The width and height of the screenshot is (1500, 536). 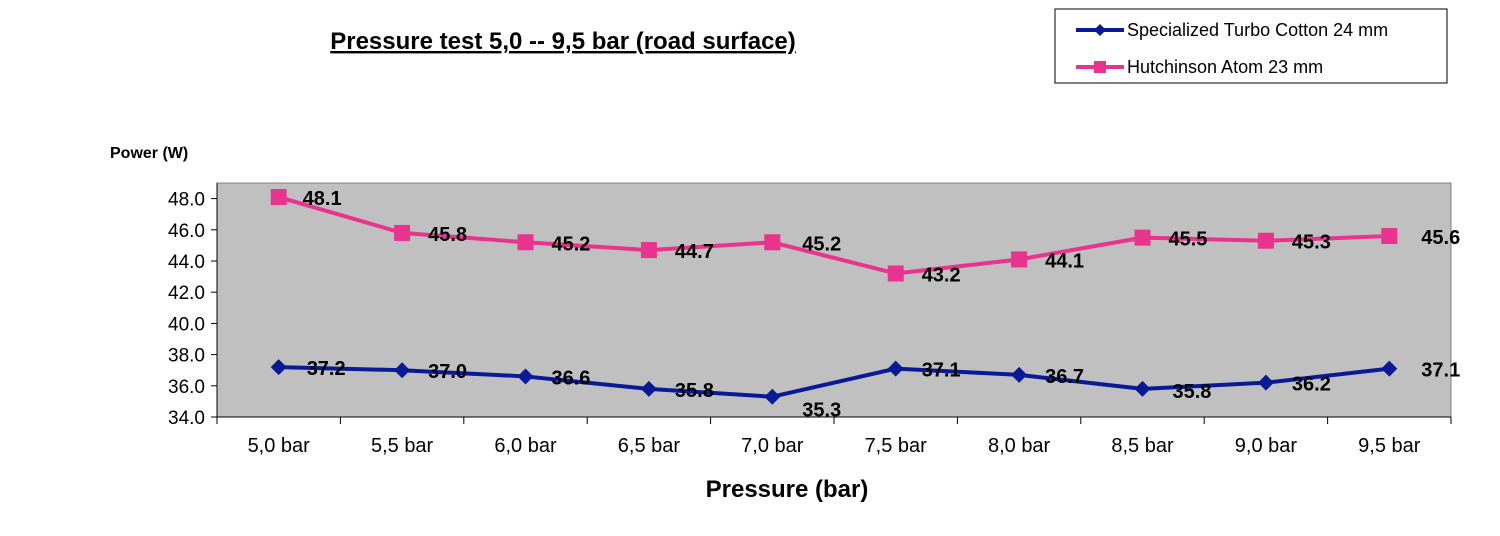 I want to click on turbo-cotton-legend-diamond-marker, so click(x=1100, y=30).